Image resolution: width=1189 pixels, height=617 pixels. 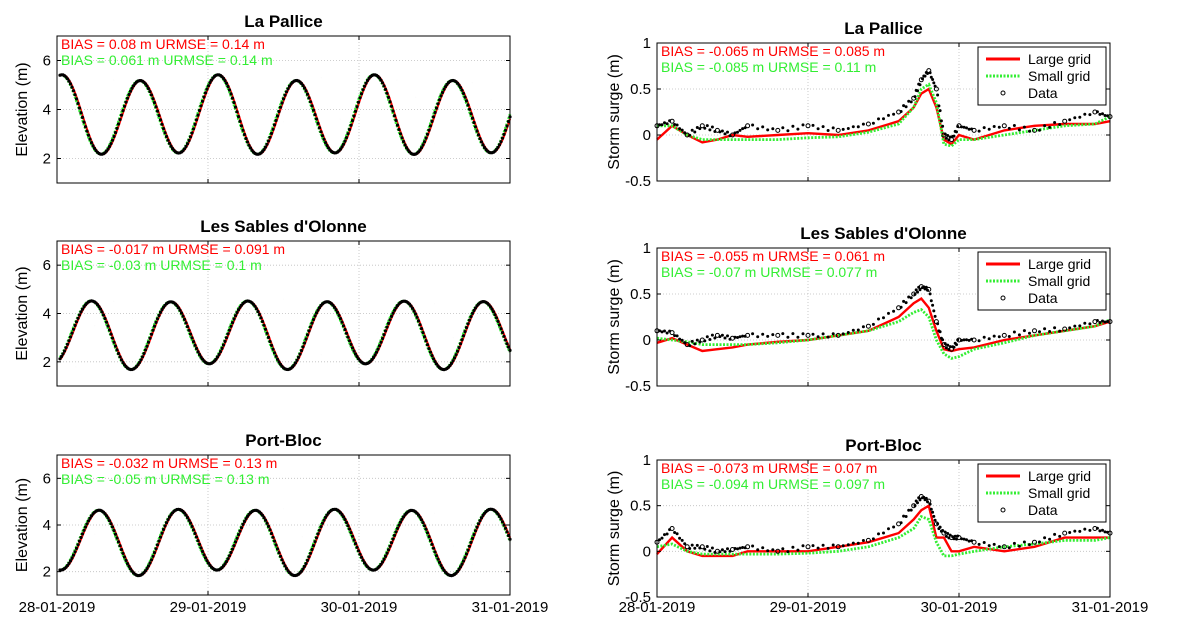 I want to click on legend-label: Large grid, so click(x=1059, y=264).